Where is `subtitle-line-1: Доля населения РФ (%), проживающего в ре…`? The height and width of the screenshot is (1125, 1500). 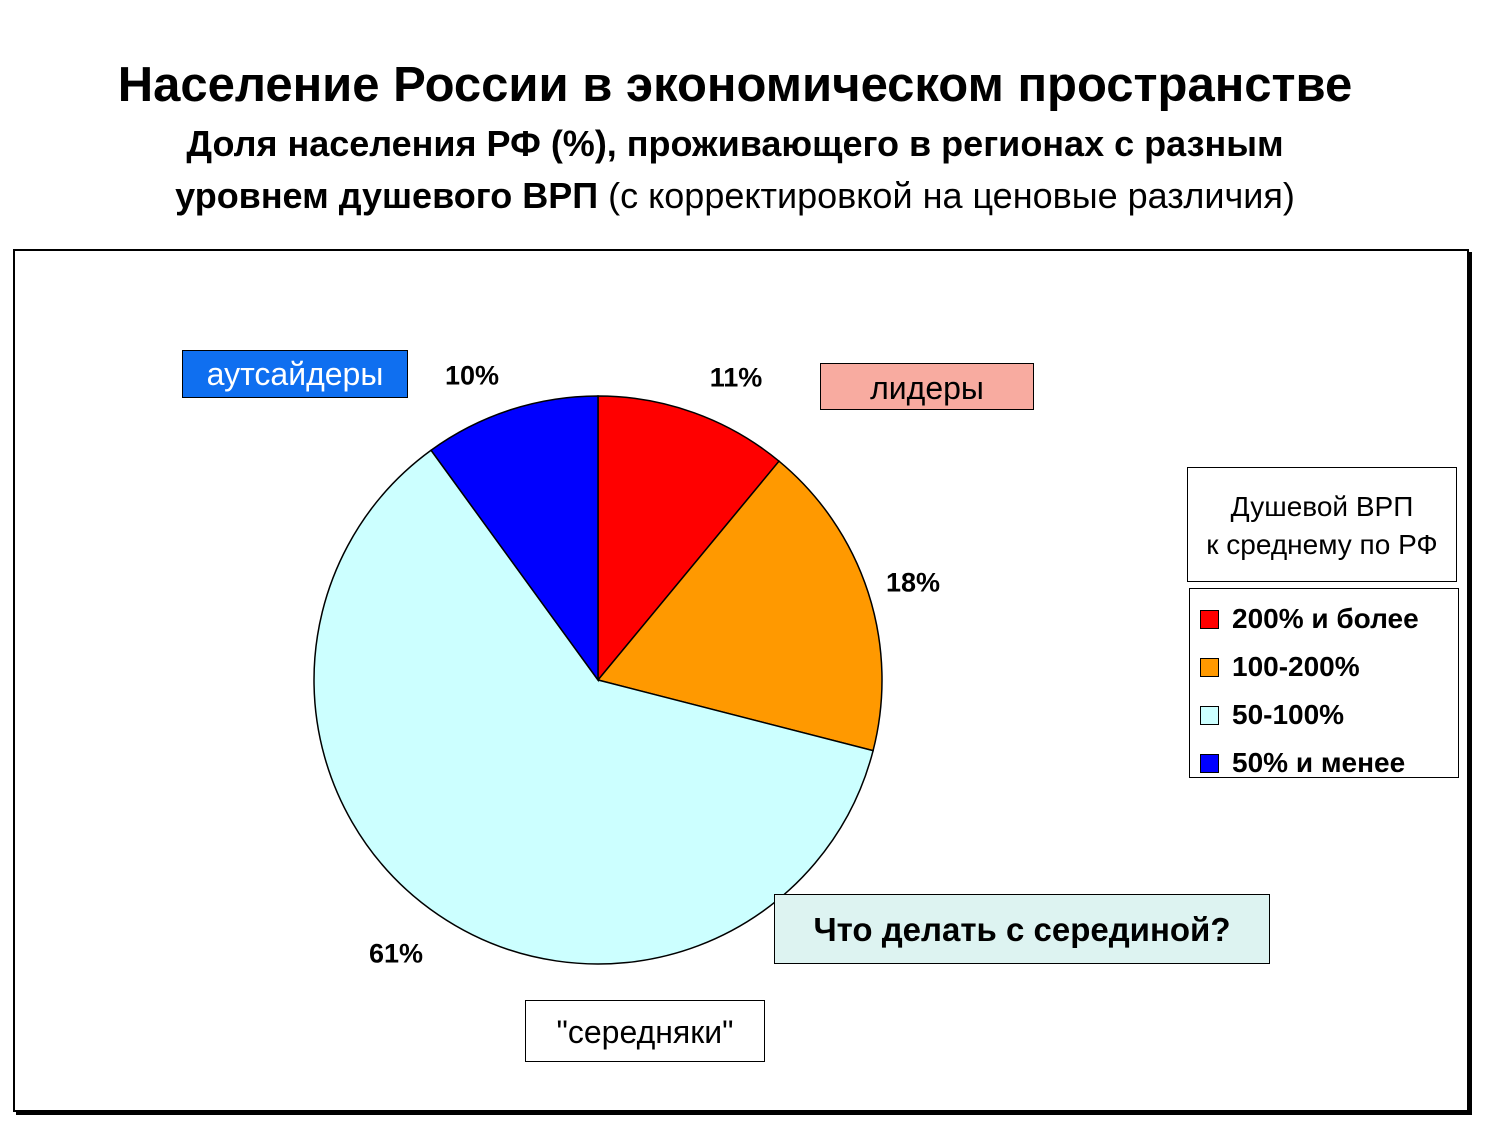 subtitle-line-1: Доля населения РФ (%), проживающего в ре… is located at coordinates (735, 144).